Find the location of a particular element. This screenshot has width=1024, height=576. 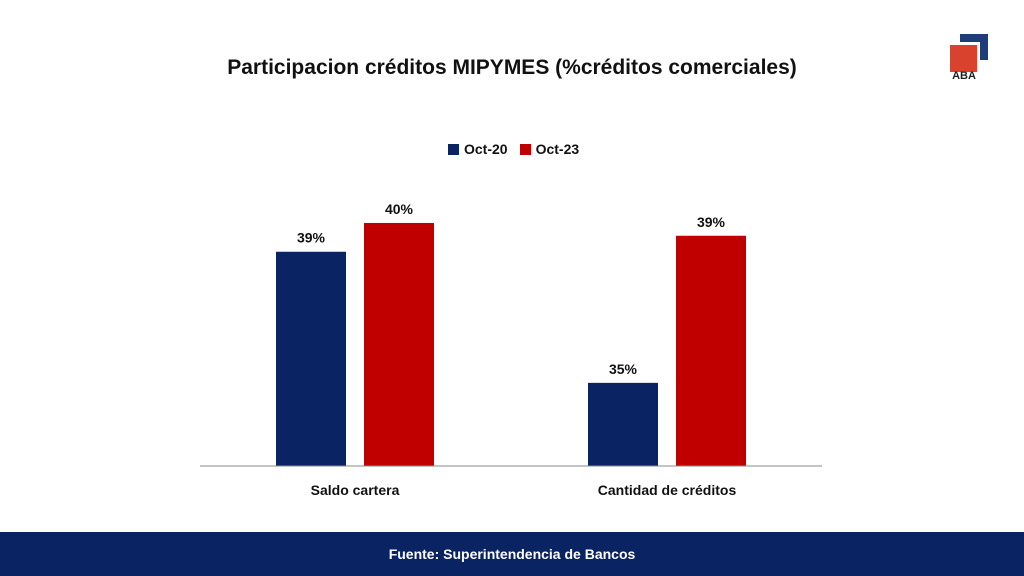

logo-bracket is located at coordinates (974, 47).